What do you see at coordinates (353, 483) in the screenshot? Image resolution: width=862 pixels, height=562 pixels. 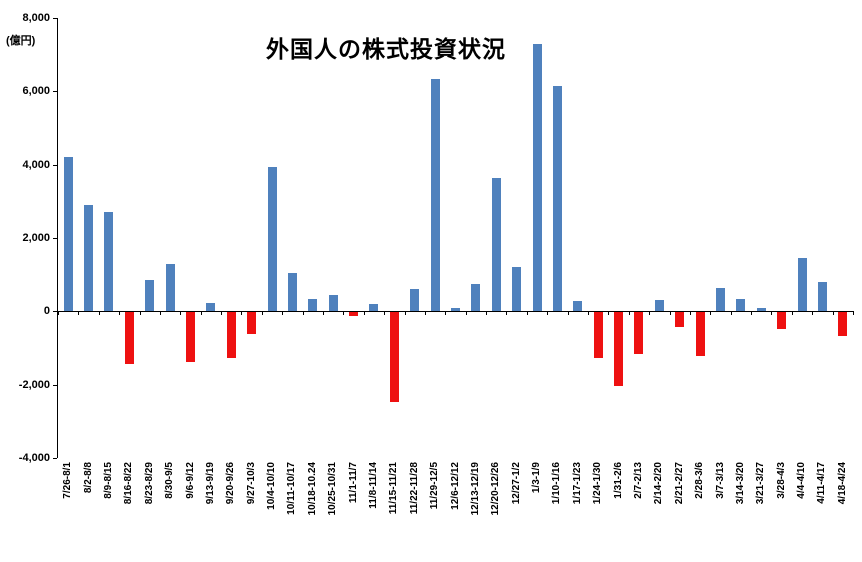 I see `x-axis-label: 11/1-11/7` at bounding box center [353, 483].